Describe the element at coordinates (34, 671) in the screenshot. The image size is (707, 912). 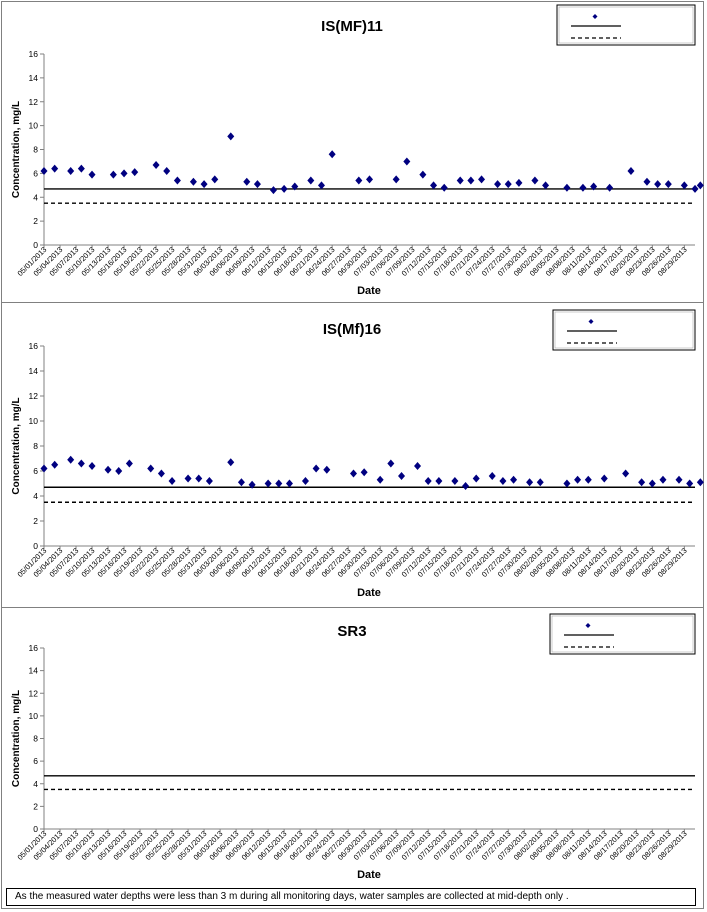
I see `y-tick-label: 14` at that location.